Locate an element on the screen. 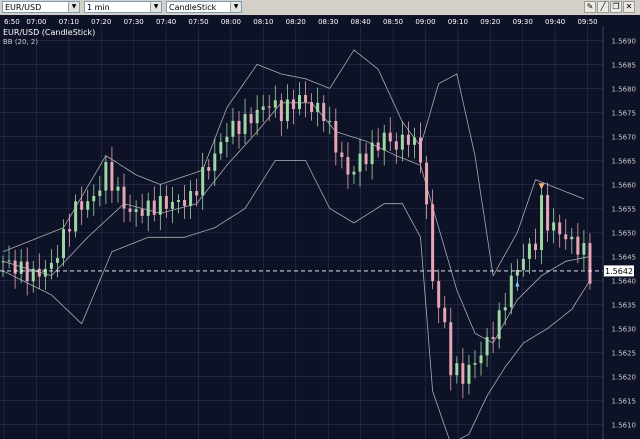 This screenshot has height=439, width=640. chart-title: EUR/USD (CandleStick) is located at coordinates (49, 32).